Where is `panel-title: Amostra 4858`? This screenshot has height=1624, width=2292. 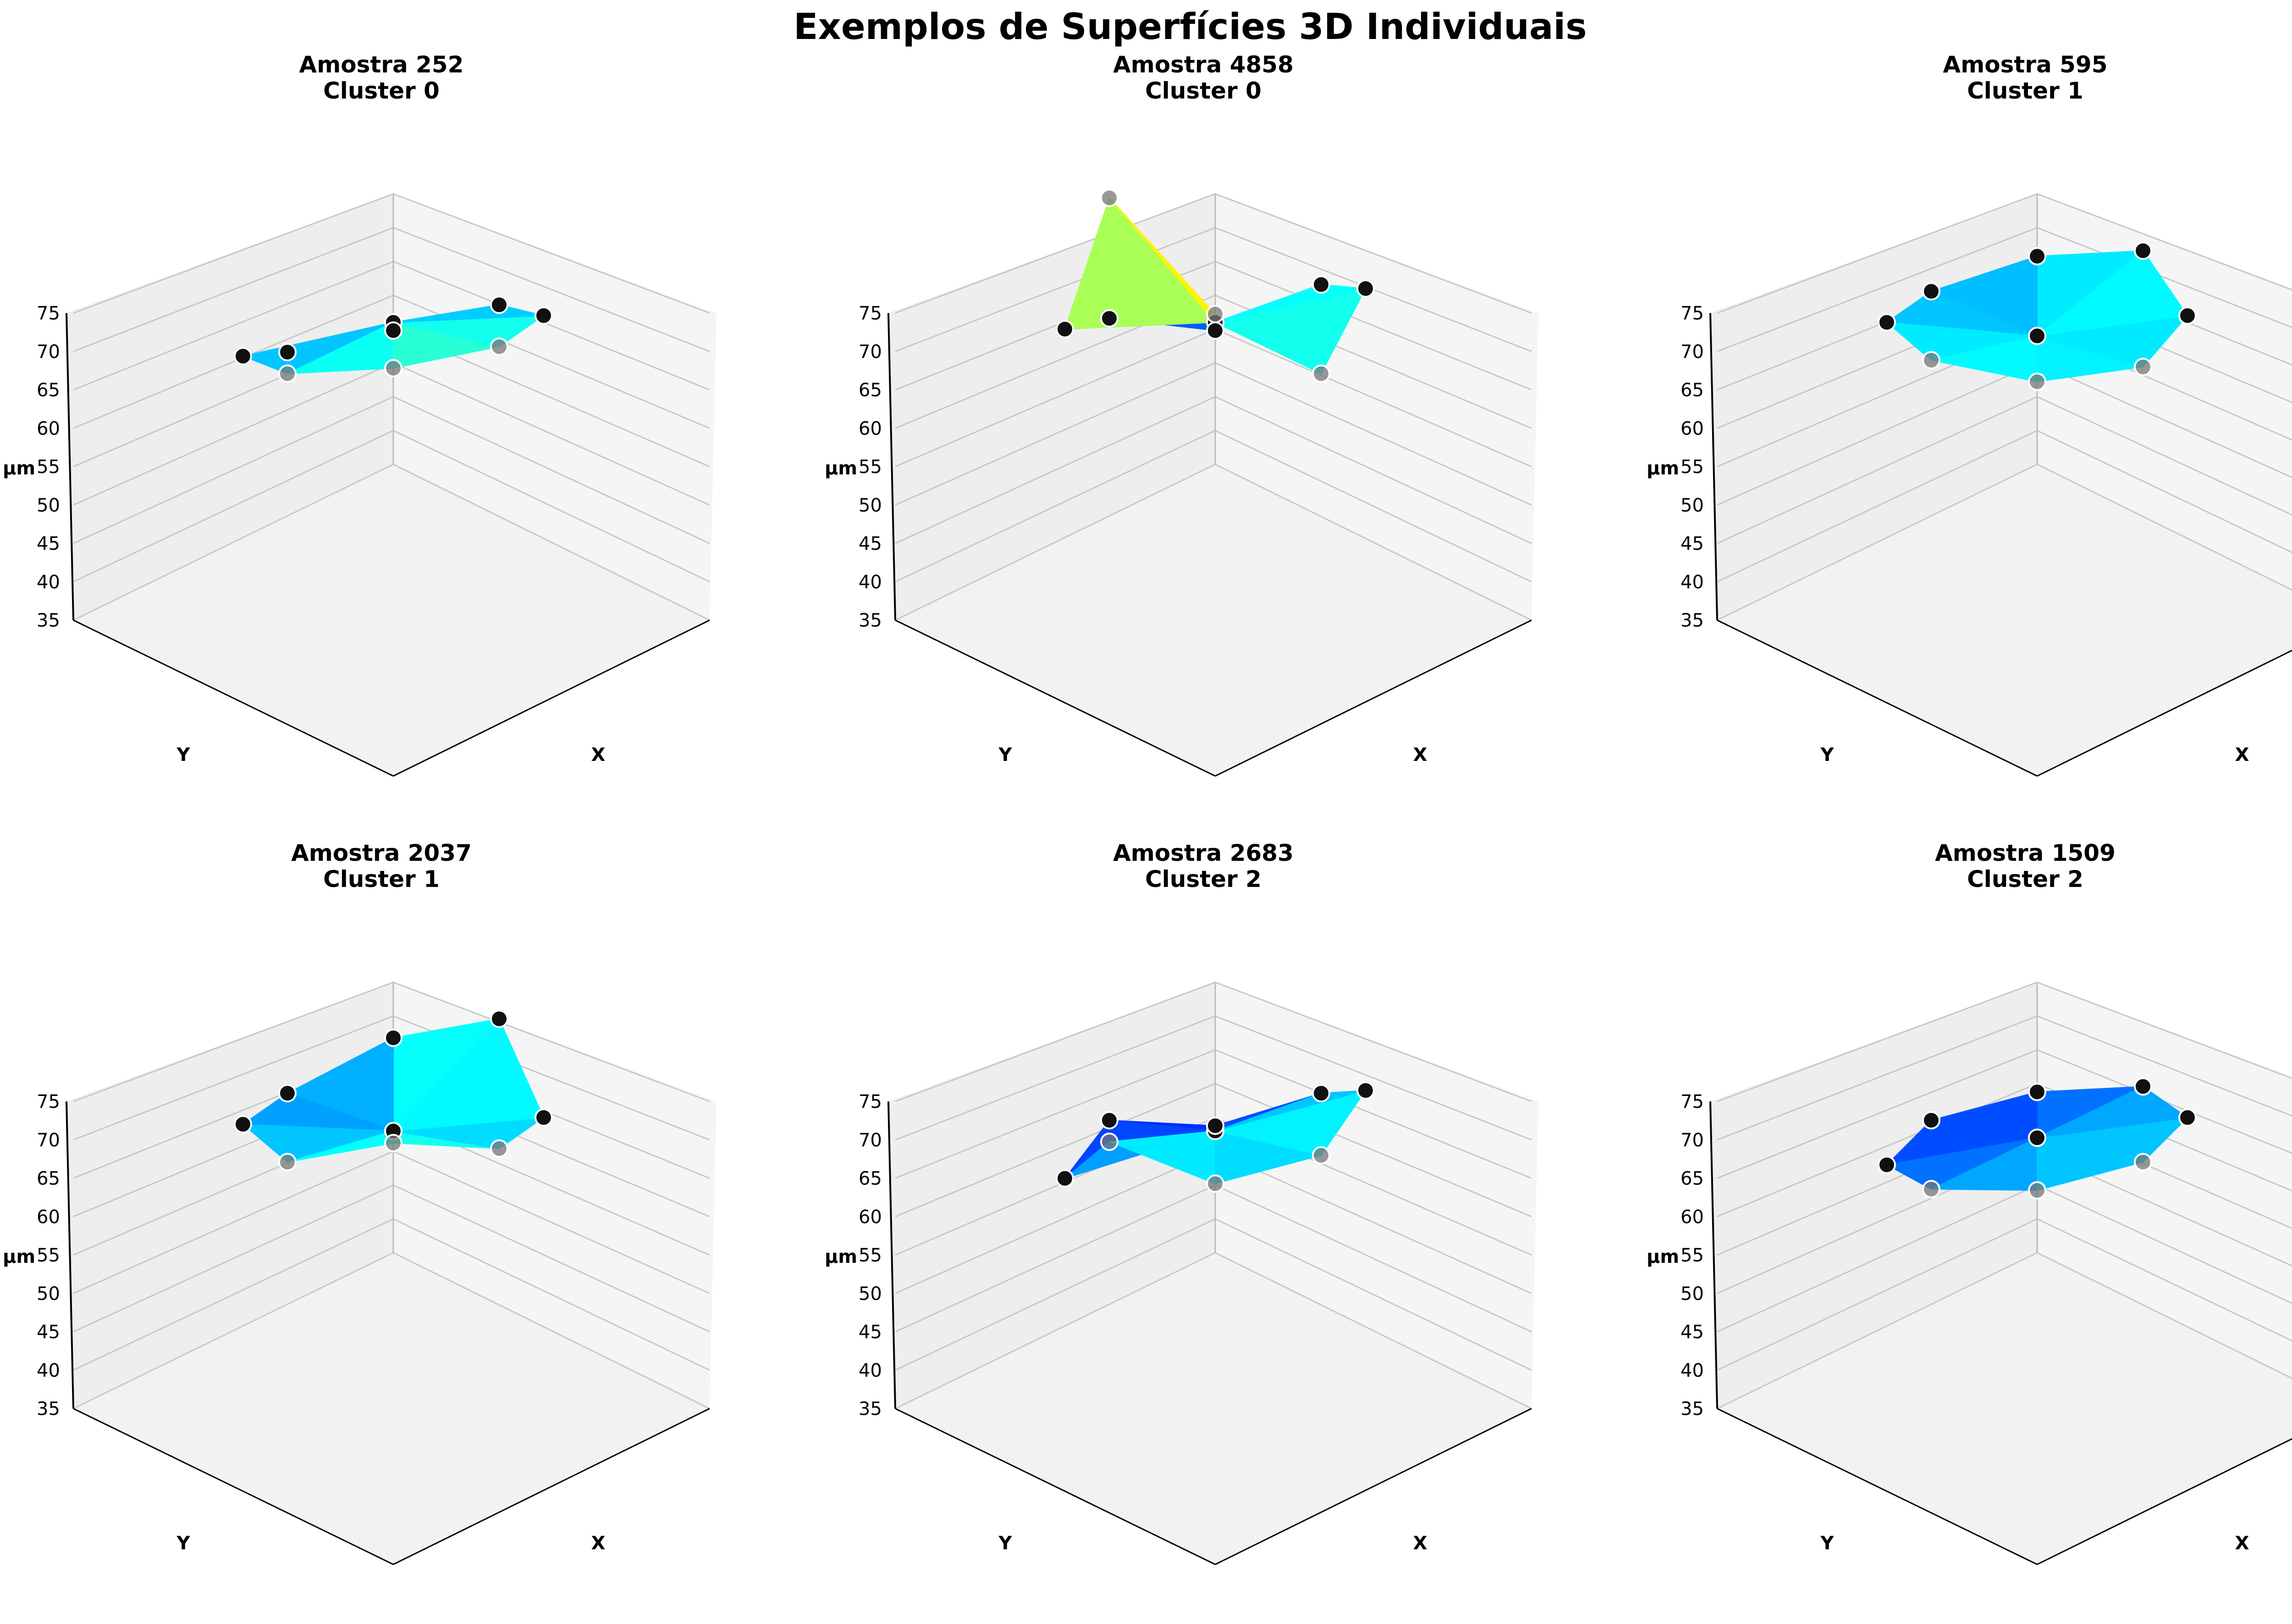
panel-title: Amostra 4858 is located at coordinates (1203, 64).